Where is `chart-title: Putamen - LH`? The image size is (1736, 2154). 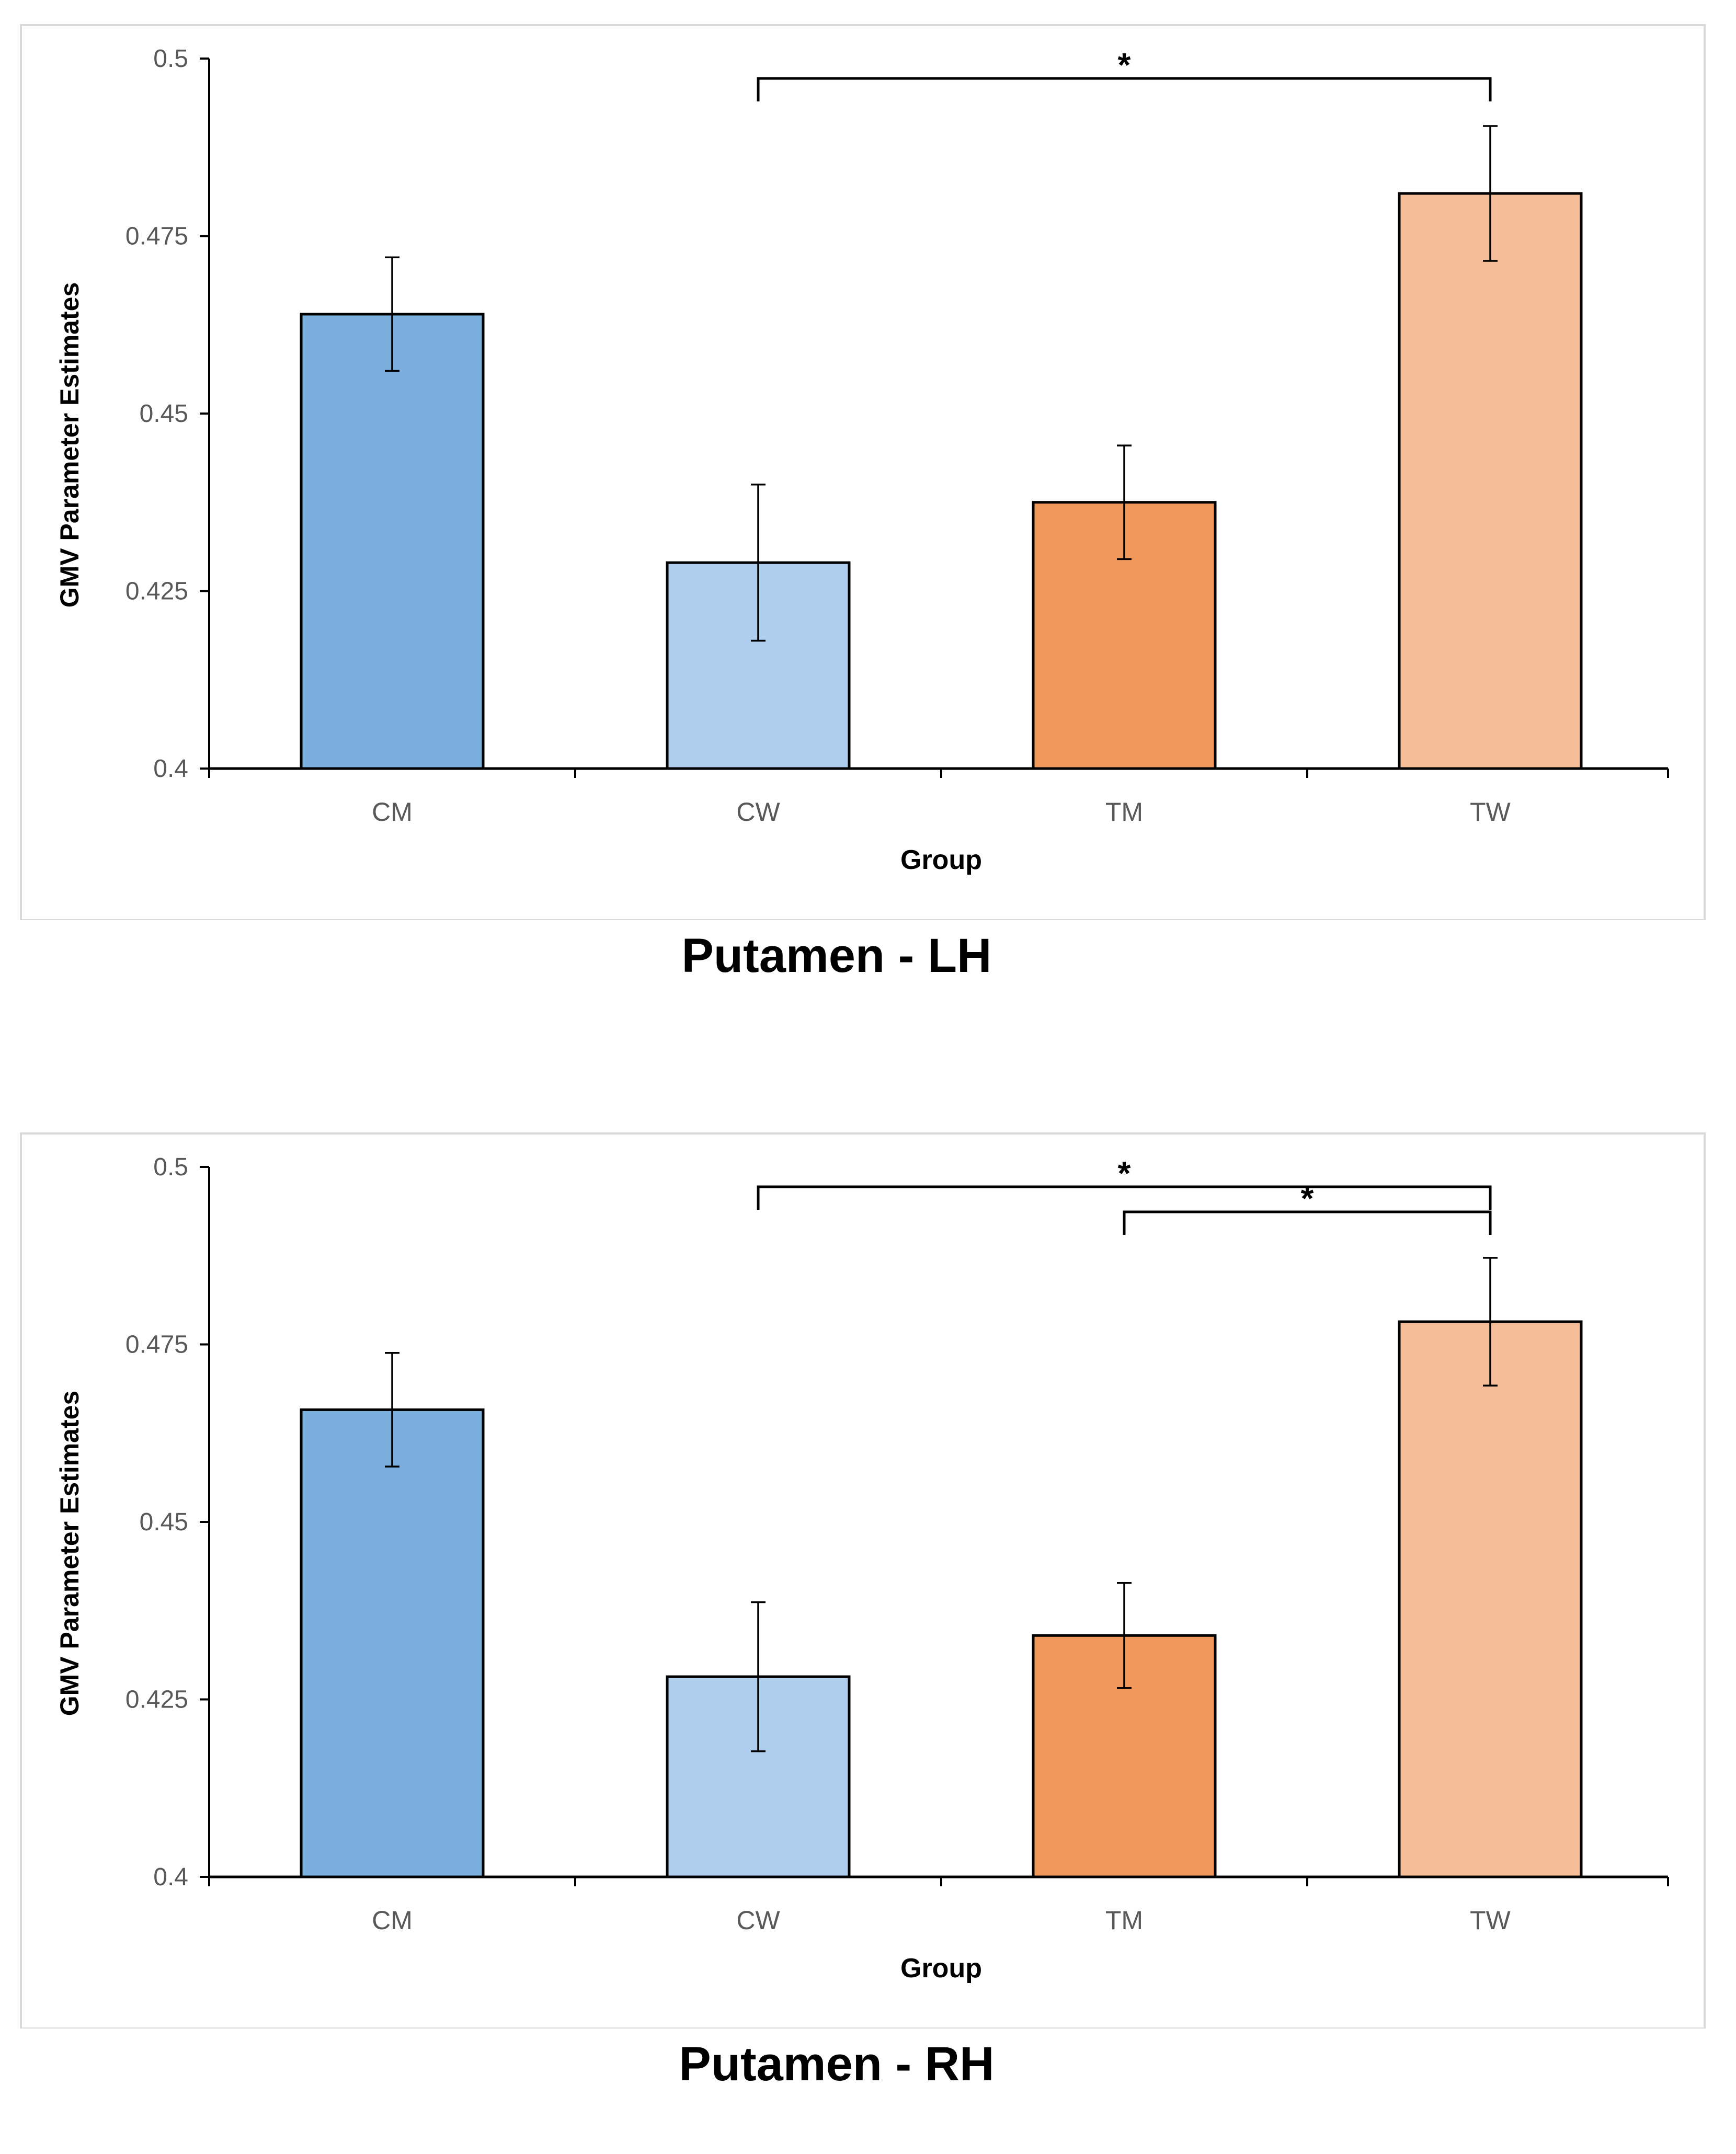 chart-title: Putamen - LH is located at coordinates (837, 956).